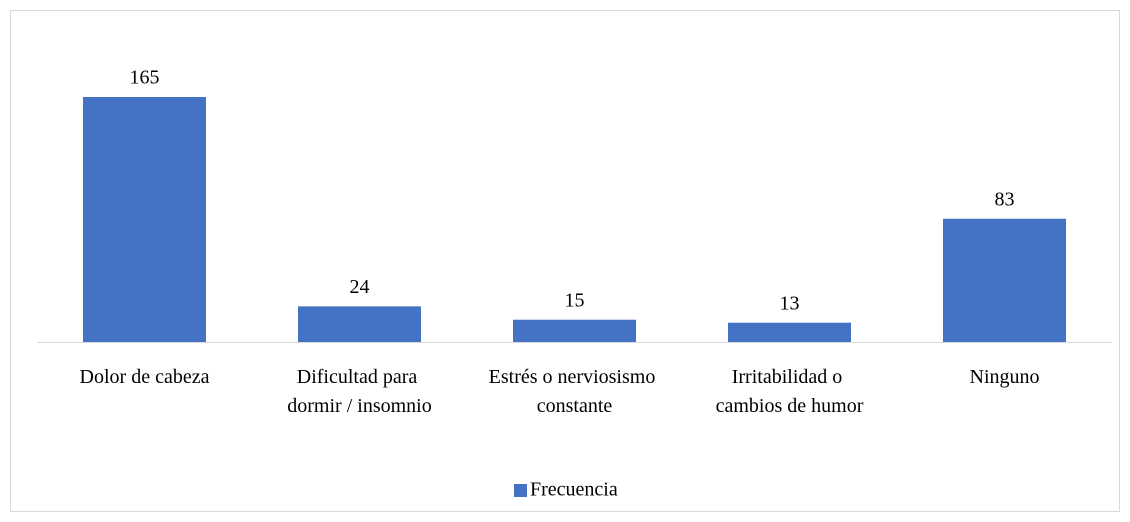  What do you see at coordinates (575, 300) in the screenshot?
I see `data-label: 15` at bounding box center [575, 300].